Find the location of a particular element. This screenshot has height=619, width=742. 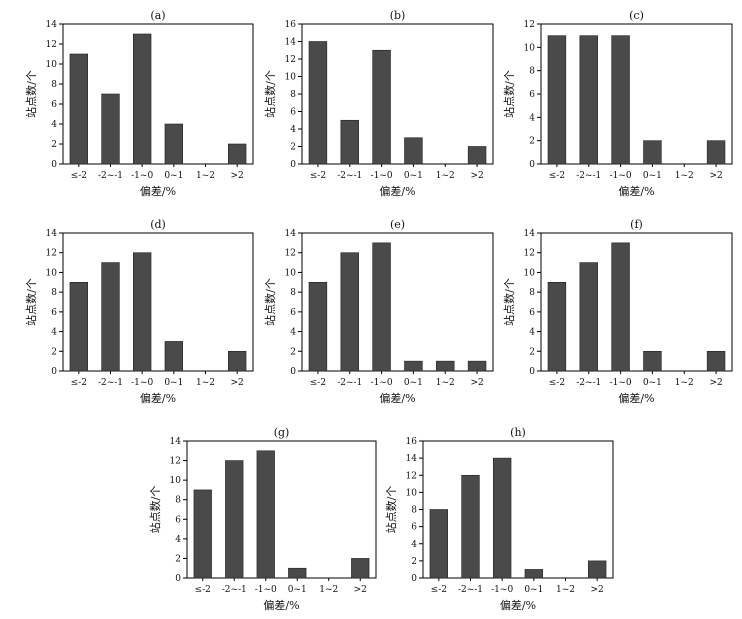

chart-title: (h) is located at coordinates (518, 432).